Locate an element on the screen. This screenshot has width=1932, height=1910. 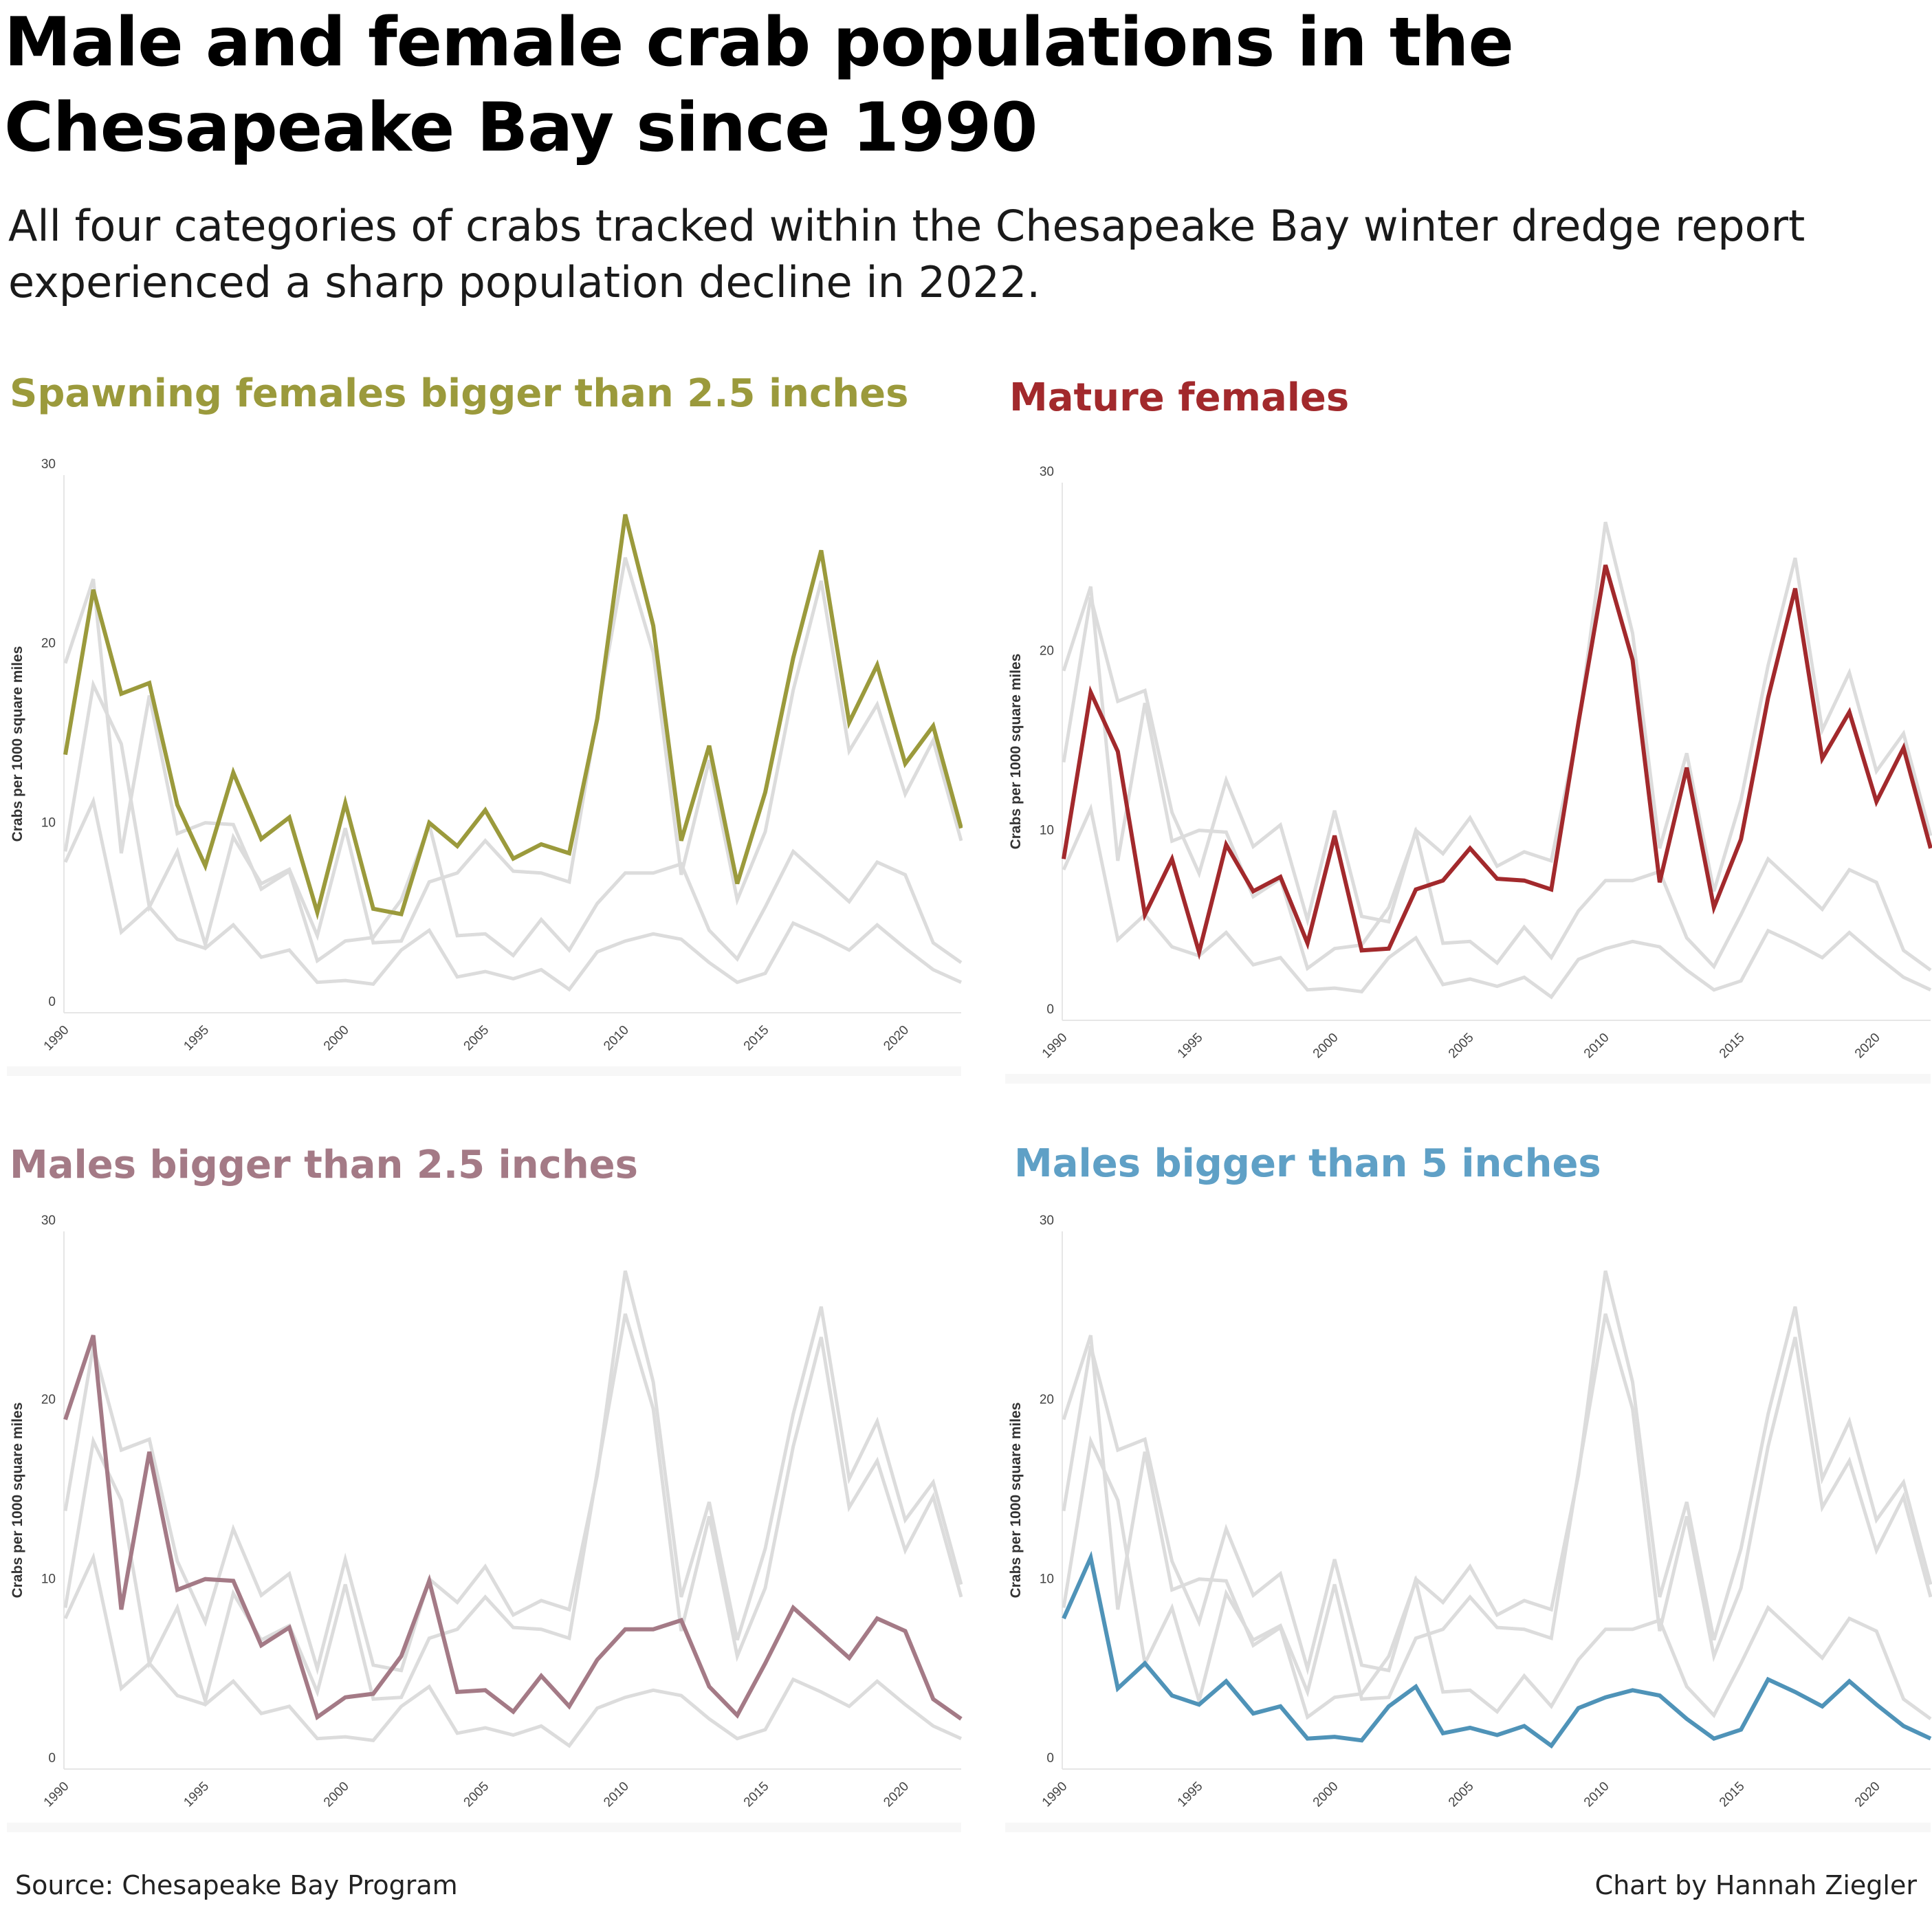
series-line-spawning-highlight is located at coordinates (513, 717).